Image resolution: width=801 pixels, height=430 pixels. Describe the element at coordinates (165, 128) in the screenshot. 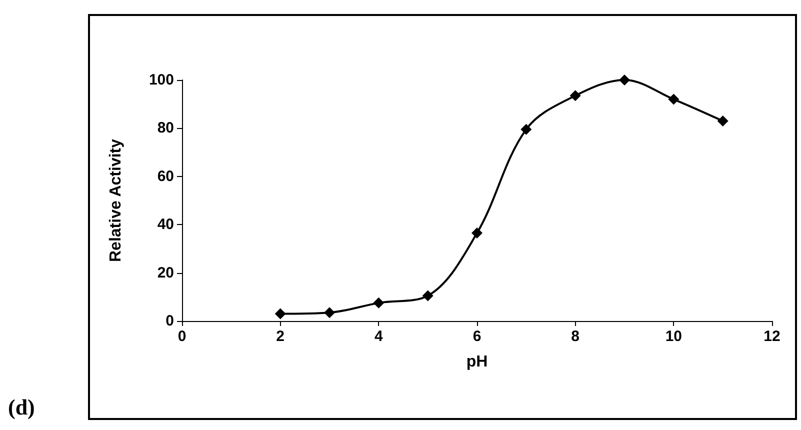

I see `y-tick-label: 80` at that location.